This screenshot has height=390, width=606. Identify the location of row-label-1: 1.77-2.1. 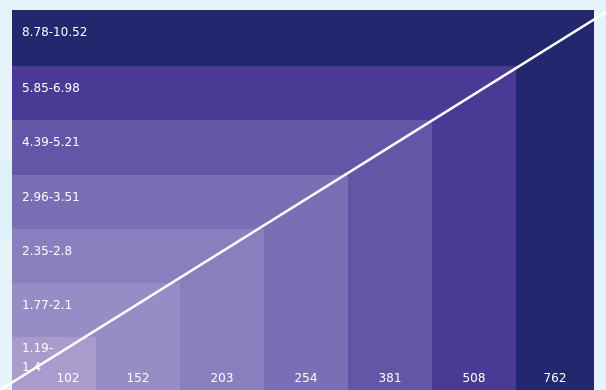
(47, 305).